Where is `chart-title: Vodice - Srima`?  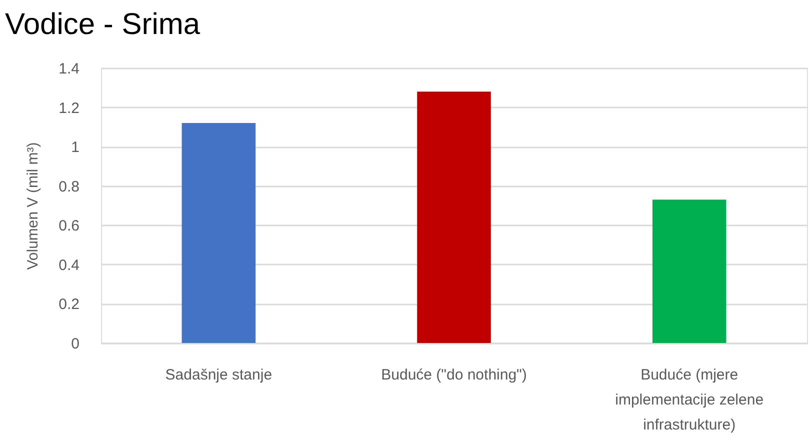 chart-title: Vodice - Srima is located at coordinates (102, 24).